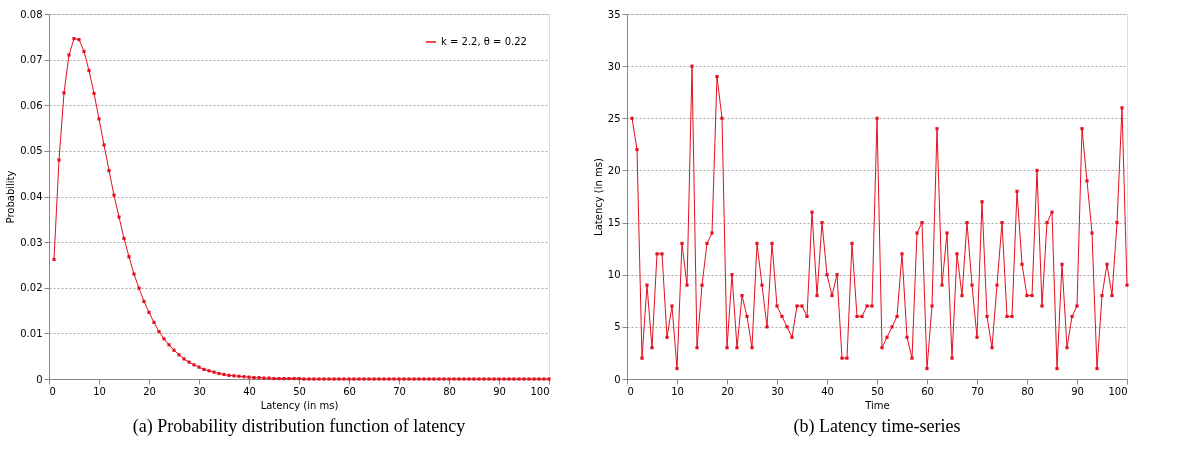 The height and width of the screenshot is (452, 1183). Describe the element at coordinates (877, 405) in the screenshot. I see `x-axis-title: Time` at that location.